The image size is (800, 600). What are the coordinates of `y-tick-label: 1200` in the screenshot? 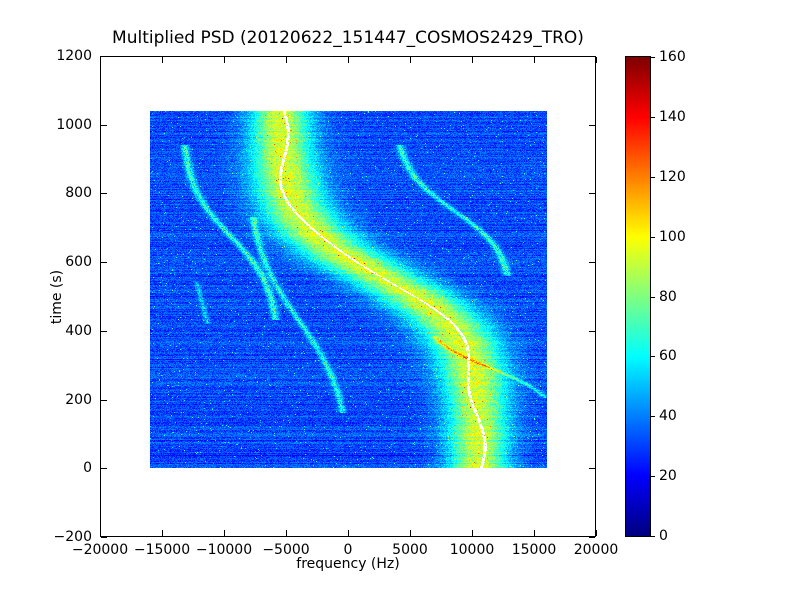 It's located at (74, 56).